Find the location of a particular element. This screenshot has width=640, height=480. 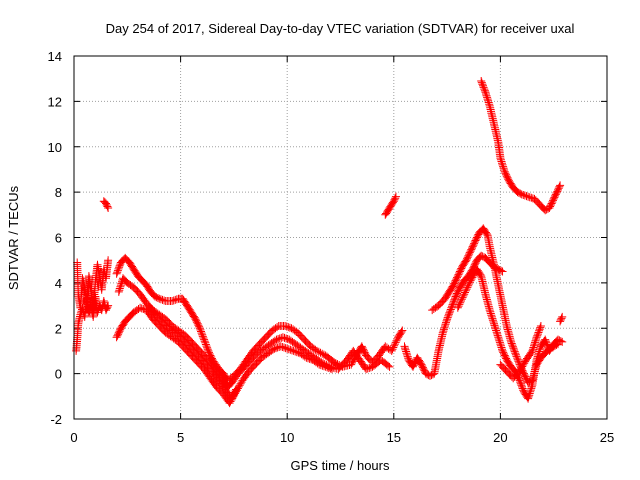

y-tick-label: 10 is located at coordinates (55, 147).